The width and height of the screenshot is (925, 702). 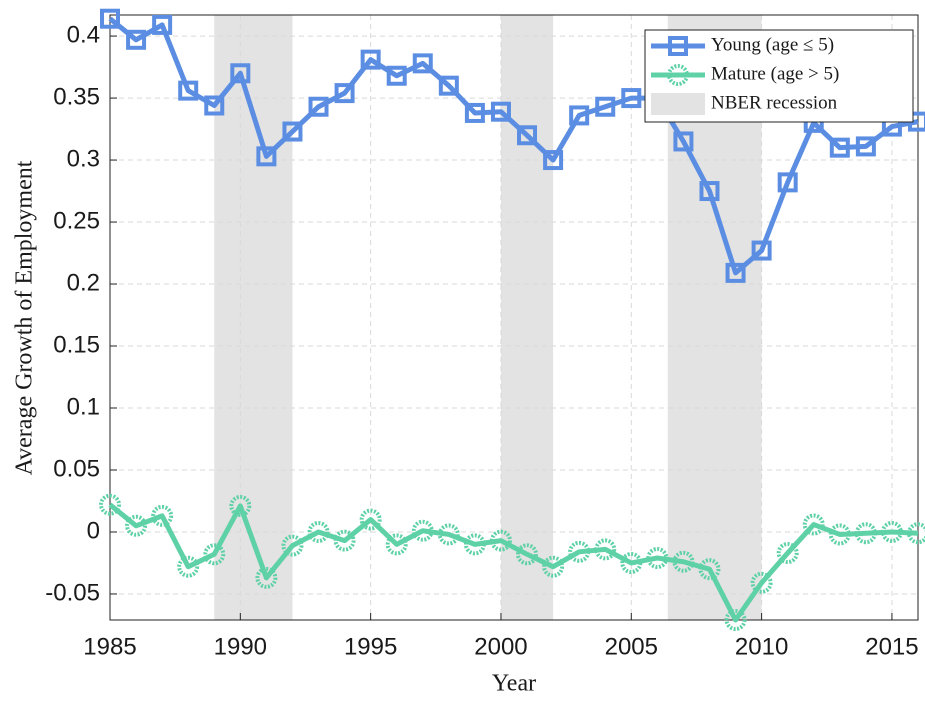 I want to click on x-axis-label: Year, so click(x=514, y=684).